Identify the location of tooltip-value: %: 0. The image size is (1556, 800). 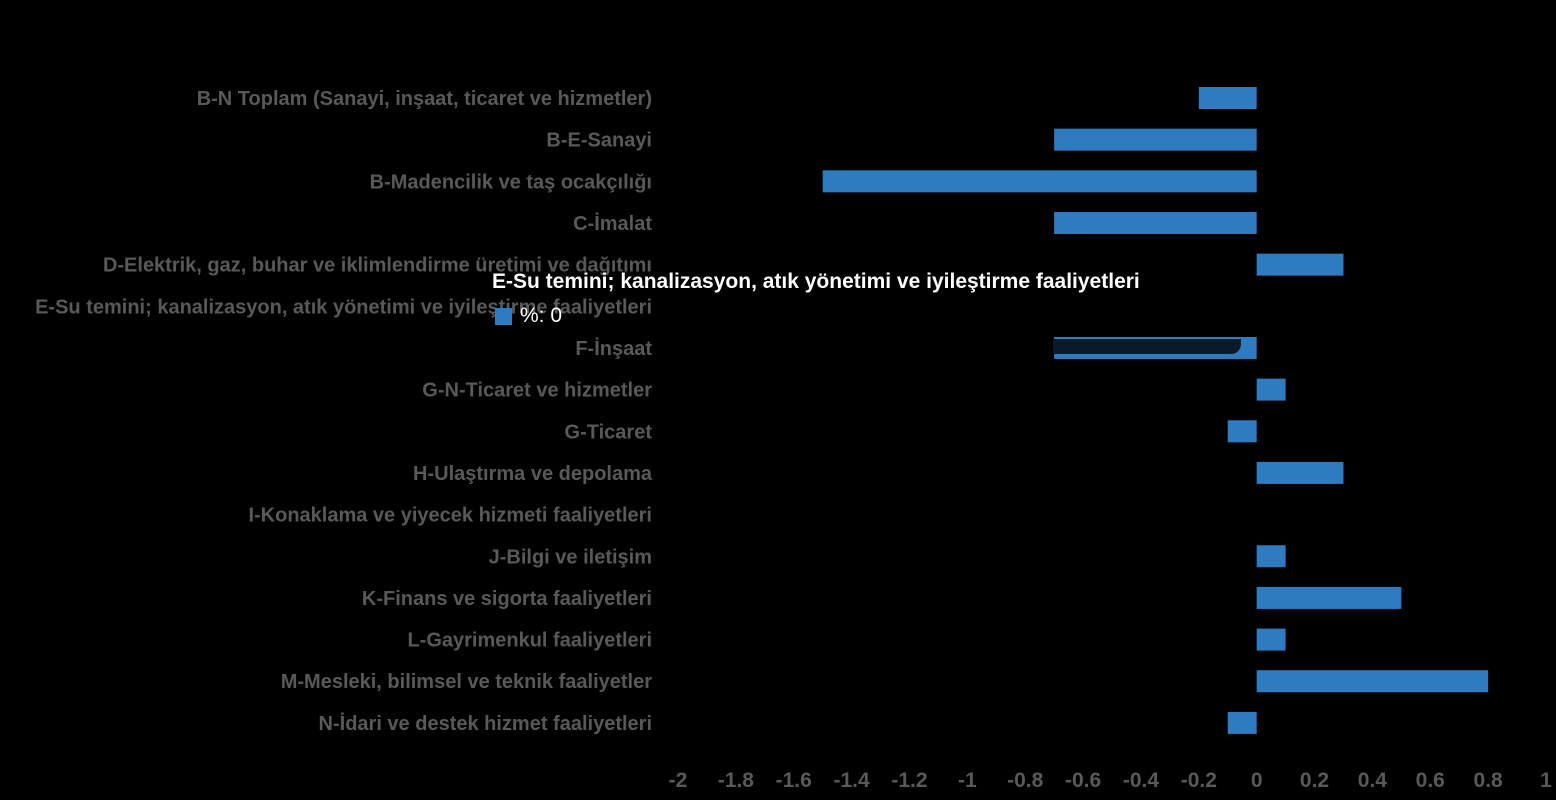
(541, 315).